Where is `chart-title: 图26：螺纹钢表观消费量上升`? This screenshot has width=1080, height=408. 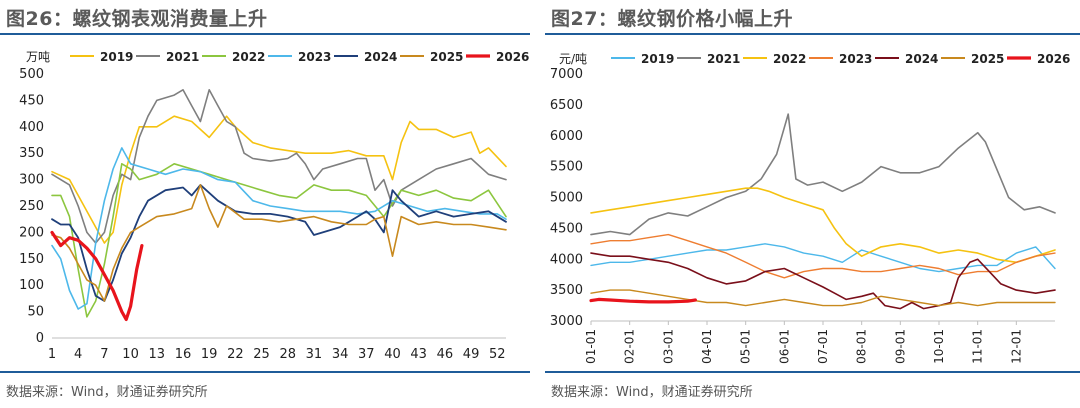 chart-title: 图26：螺纹钢表观消费量上升 is located at coordinates (137, 19).